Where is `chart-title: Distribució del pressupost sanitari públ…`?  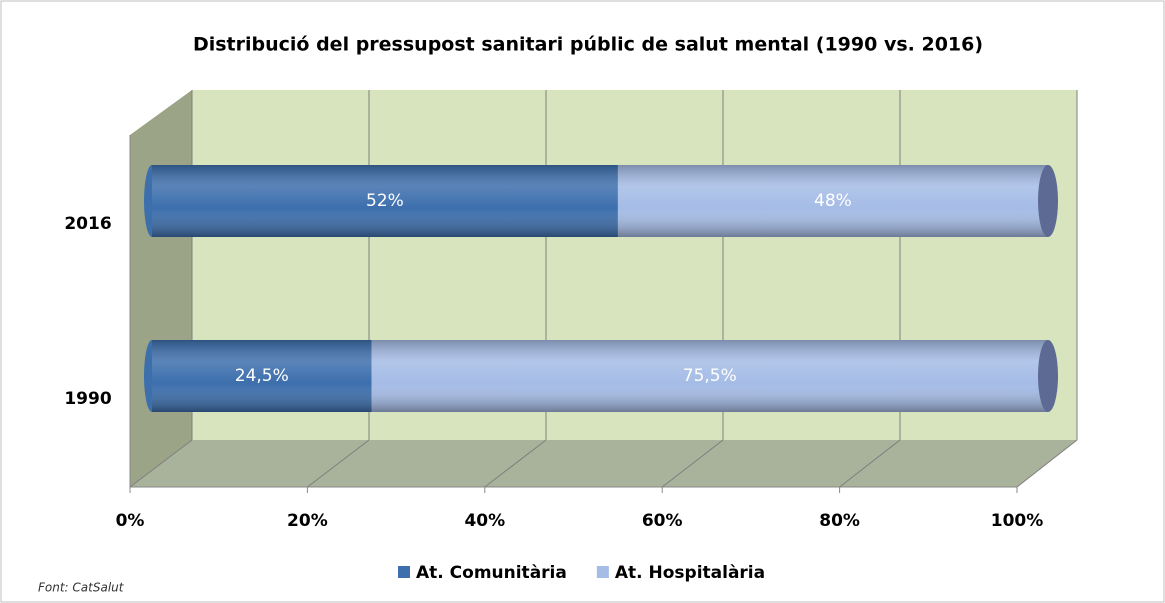
chart-title: Distribució del pressupost sanitari públ… is located at coordinates (588, 45).